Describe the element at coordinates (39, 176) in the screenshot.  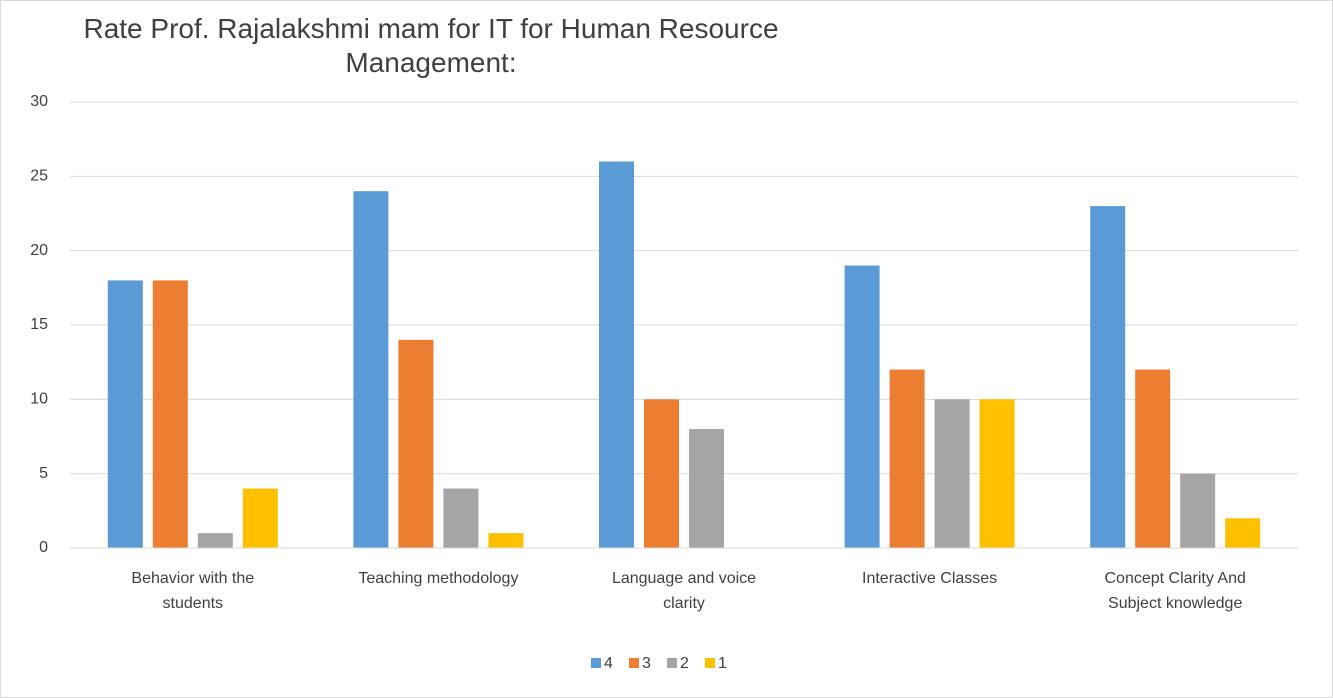
I see `y-tick-label: 25` at that location.